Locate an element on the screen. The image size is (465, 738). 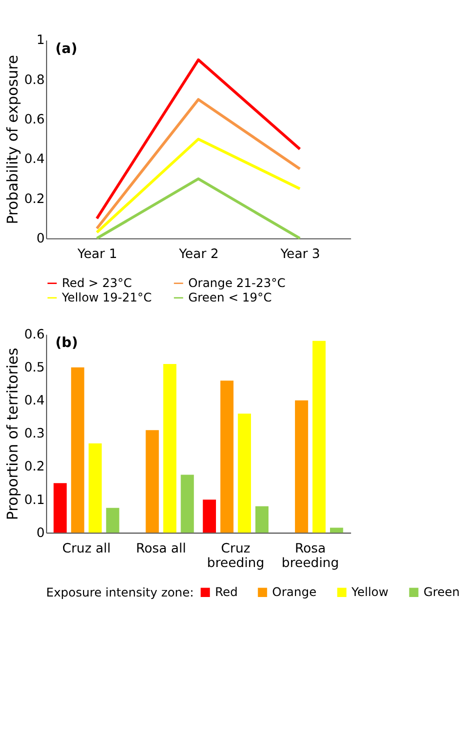
legend-label: Yellow is located at coordinates (369, 592).